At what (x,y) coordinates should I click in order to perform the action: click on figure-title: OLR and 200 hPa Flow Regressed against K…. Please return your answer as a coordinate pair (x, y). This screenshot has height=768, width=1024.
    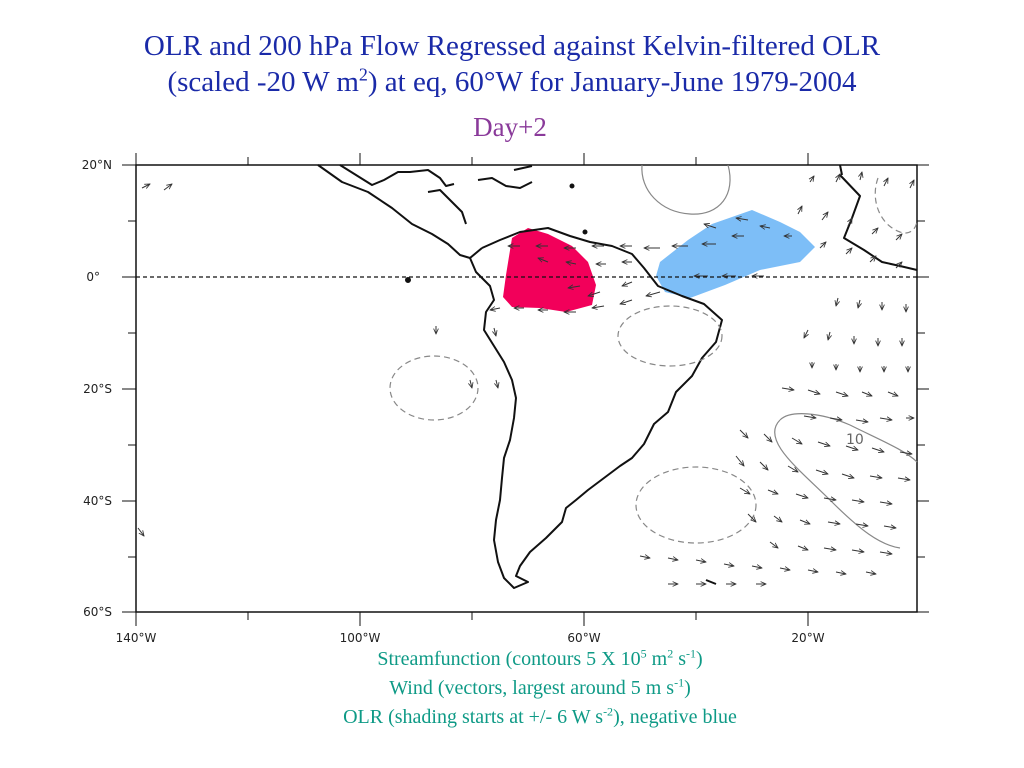
    Looking at the image, I should click on (512, 64).